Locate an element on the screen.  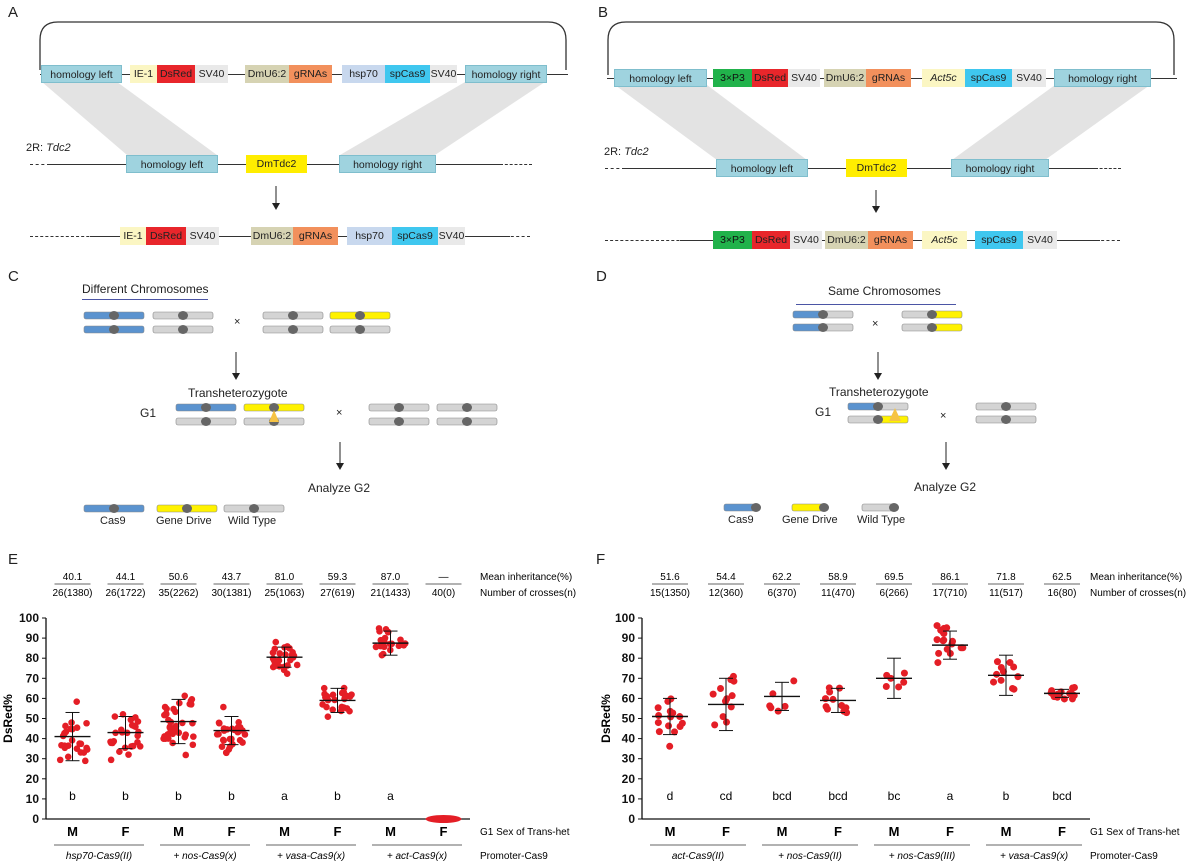
act5c-b: Act5c is located at coordinates (943, 78).